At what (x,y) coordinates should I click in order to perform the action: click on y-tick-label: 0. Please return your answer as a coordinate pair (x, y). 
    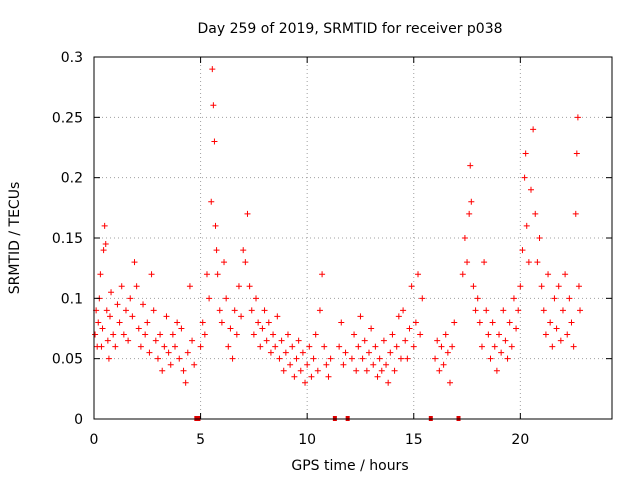
    Looking at the image, I should click on (78, 420).